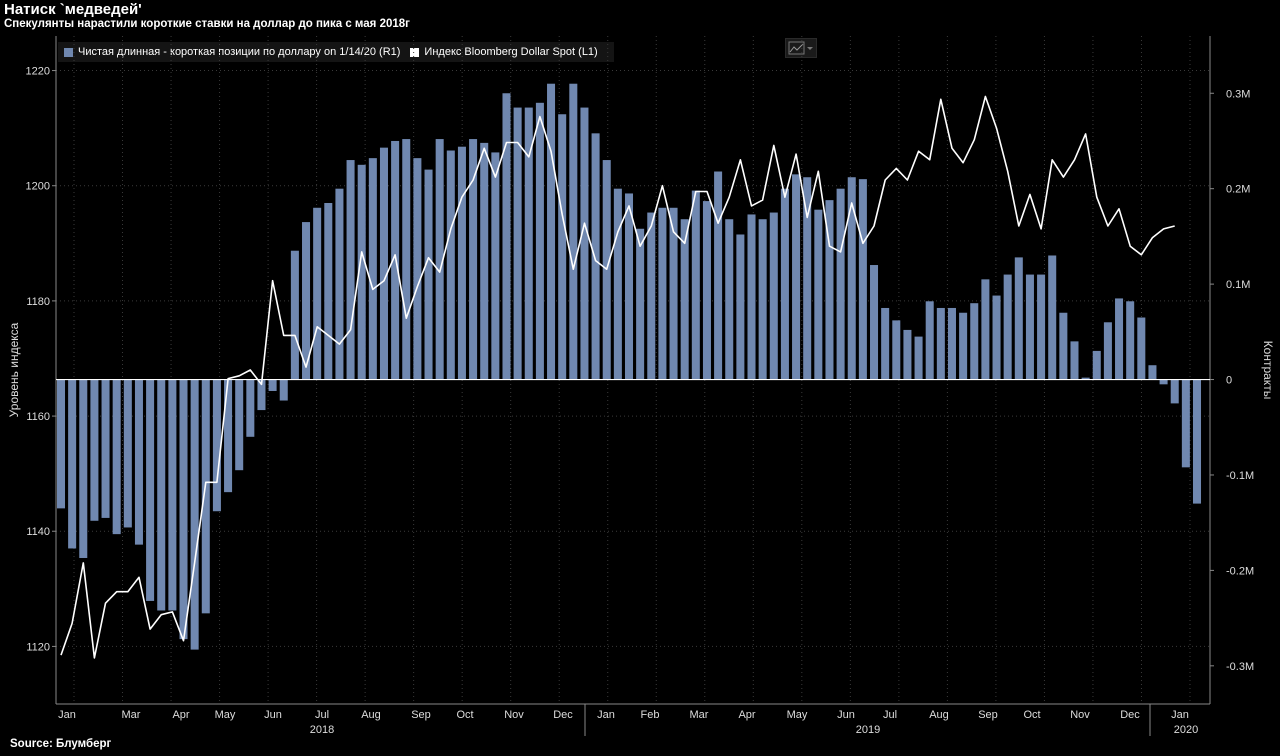 This screenshot has width=1280, height=756. What do you see at coordinates (38, 72) in the screenshot?
I see `left-tick-label: 1220` at bounding box center [38, 72].